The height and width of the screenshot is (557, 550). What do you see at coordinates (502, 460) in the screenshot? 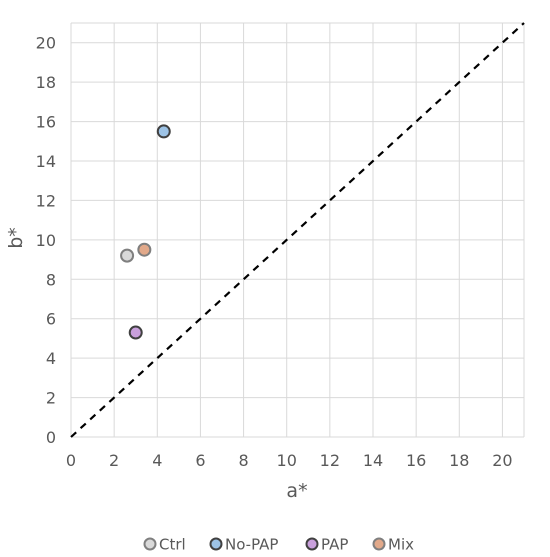
I see `x-tick-label: 20` at bounding box center [502, 460].